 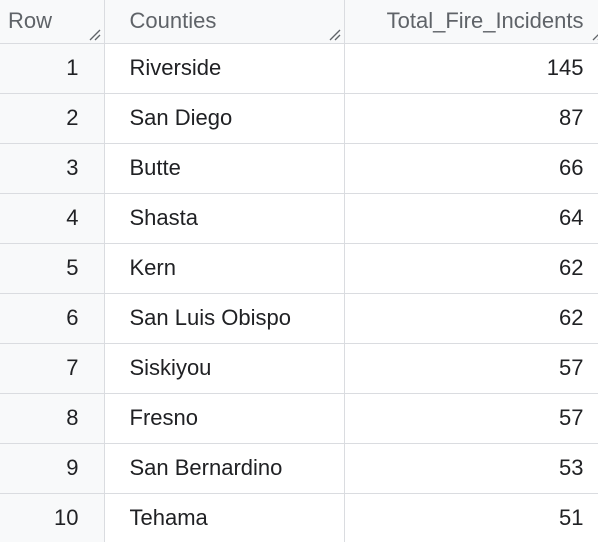 I want to click on county-cell: Kern, so click(x=224, y=268).